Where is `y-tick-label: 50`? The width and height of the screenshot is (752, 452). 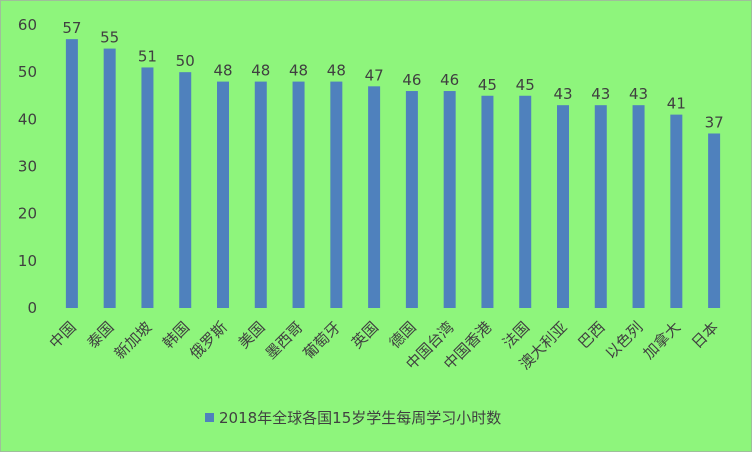
y-tick-label: 50 is located at coordinates (27, 72).